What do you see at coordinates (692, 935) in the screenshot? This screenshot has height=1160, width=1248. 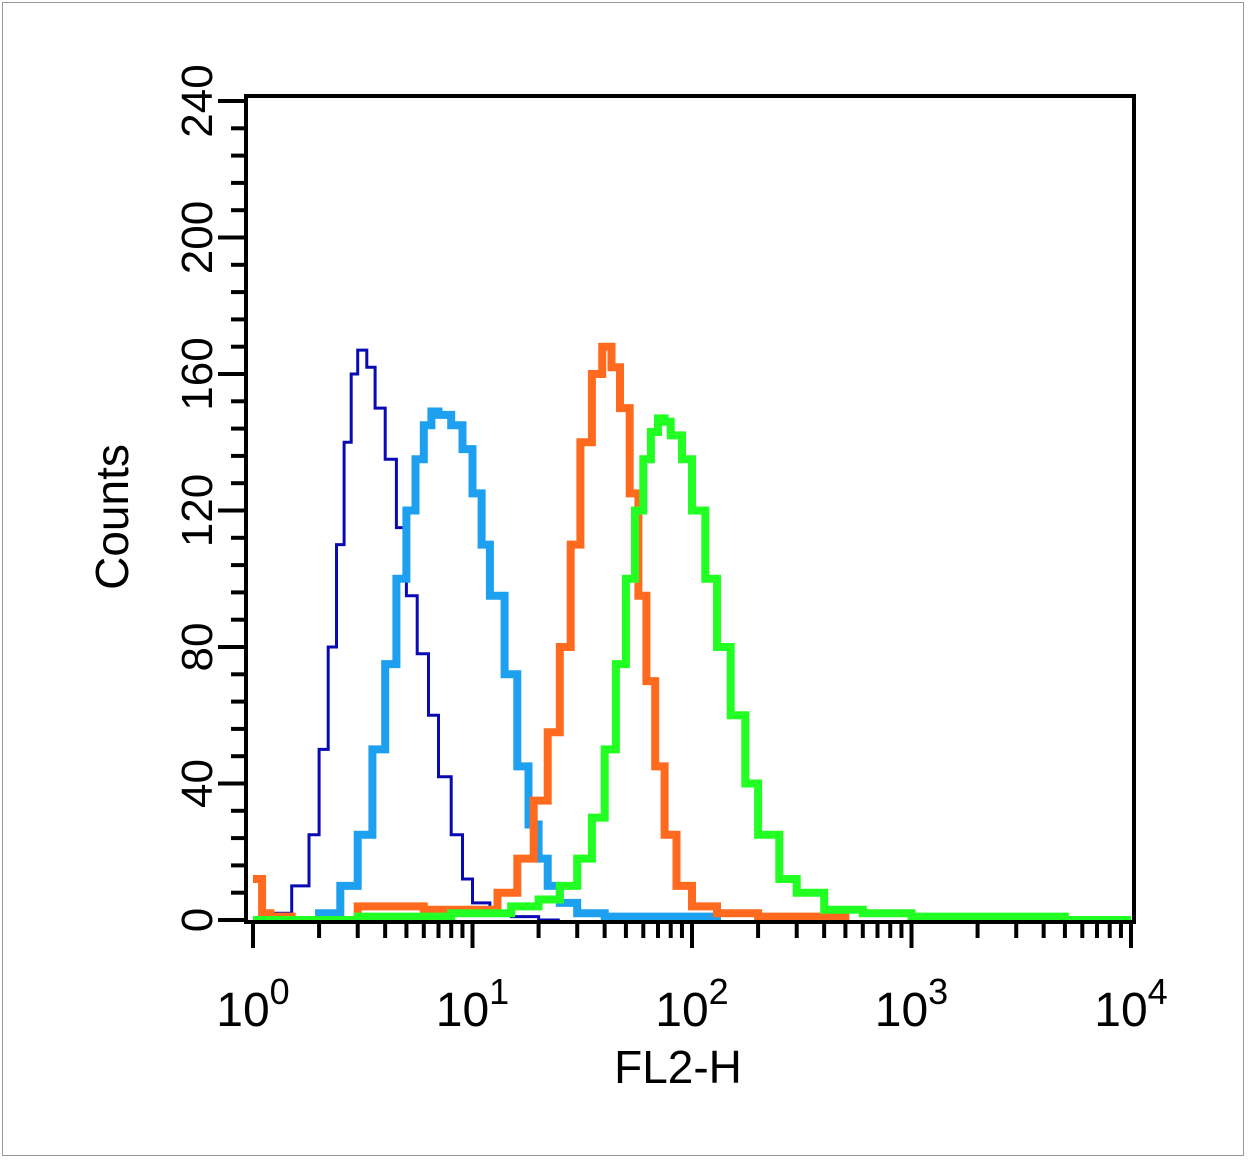 I see `x-axis-ticks` at bounding box center [692, 935].